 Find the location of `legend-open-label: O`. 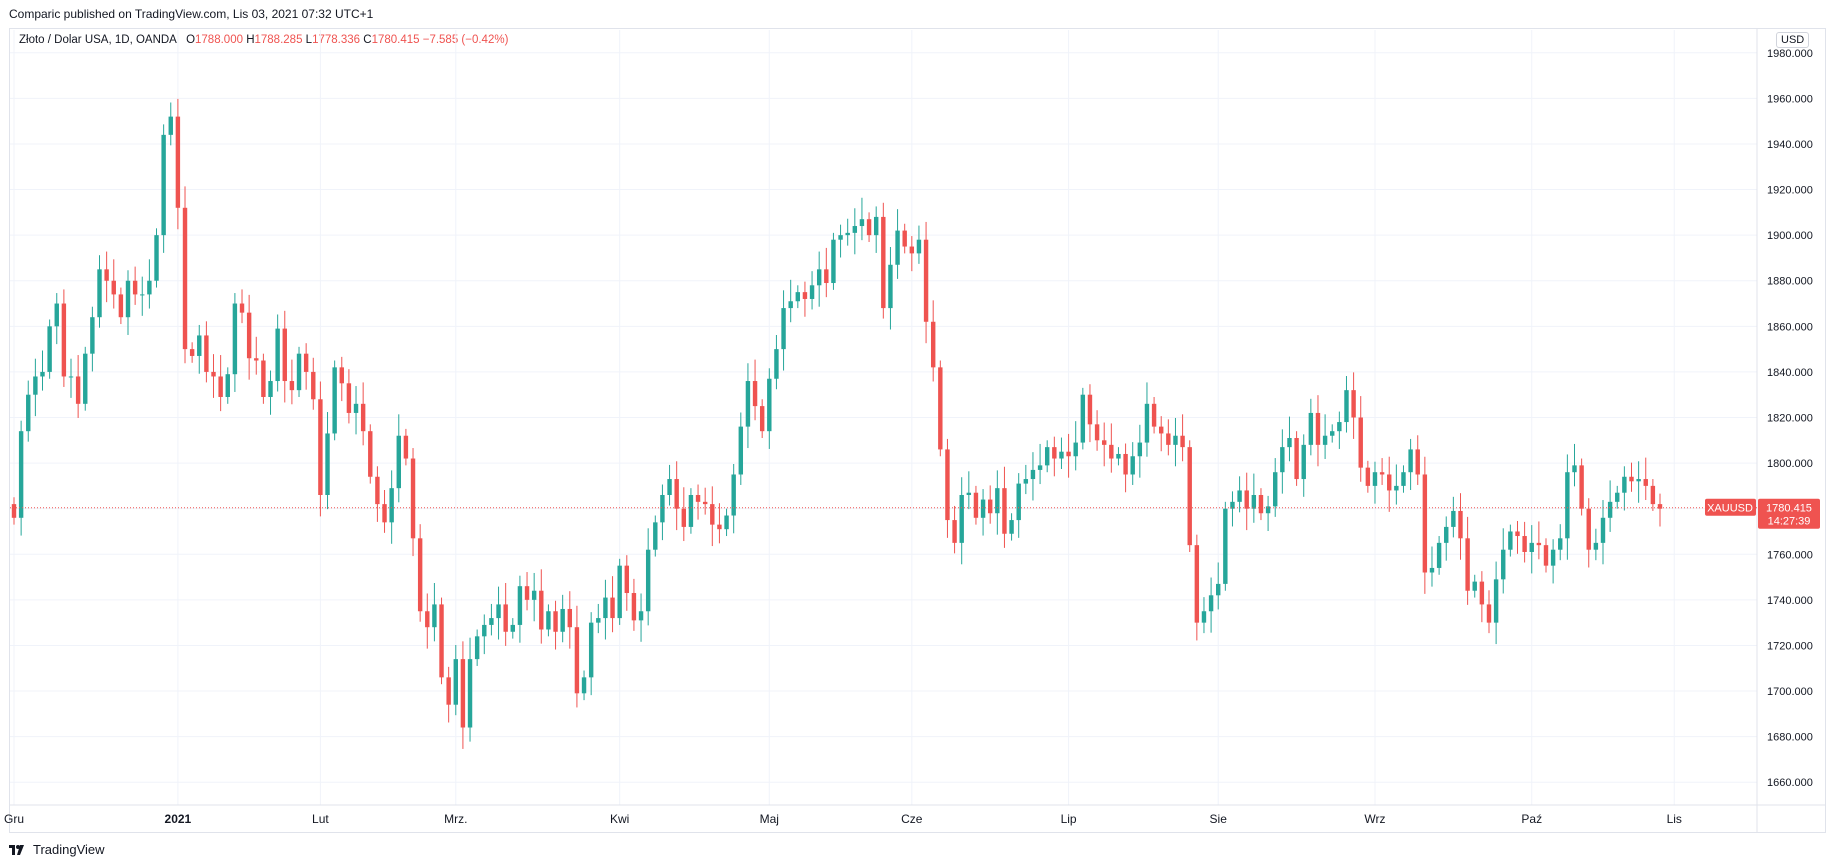

legend-open-label: O is located at coordinates (191, 40).